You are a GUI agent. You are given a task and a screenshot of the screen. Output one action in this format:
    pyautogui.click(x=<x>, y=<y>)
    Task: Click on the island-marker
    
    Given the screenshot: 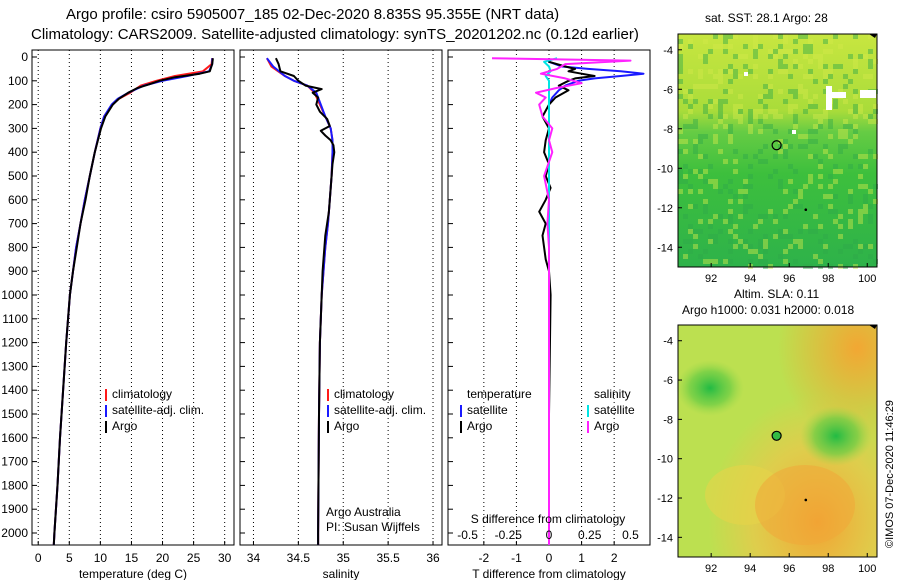 What is the action you would take?
    pyautogui.click(x=806, y=500)
    